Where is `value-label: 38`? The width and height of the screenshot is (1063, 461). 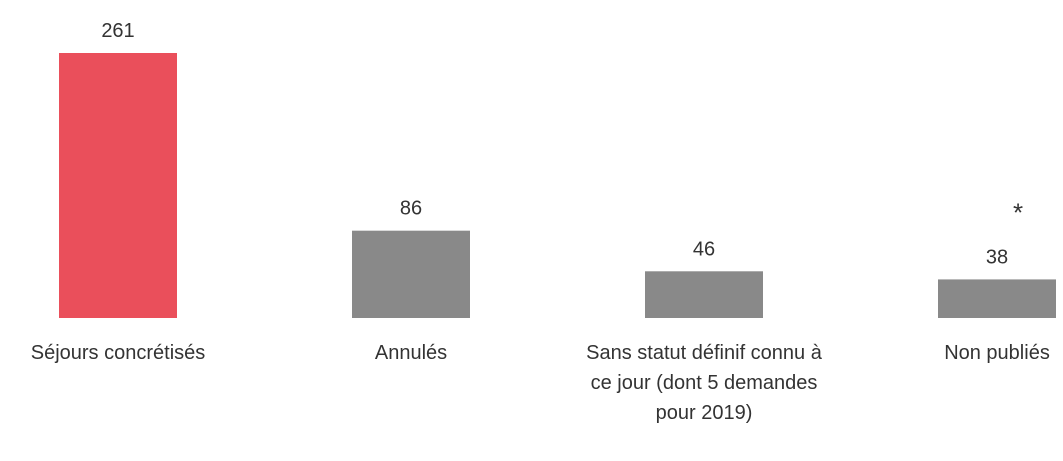 value-label: 38 is located at coordinates (997, 257).